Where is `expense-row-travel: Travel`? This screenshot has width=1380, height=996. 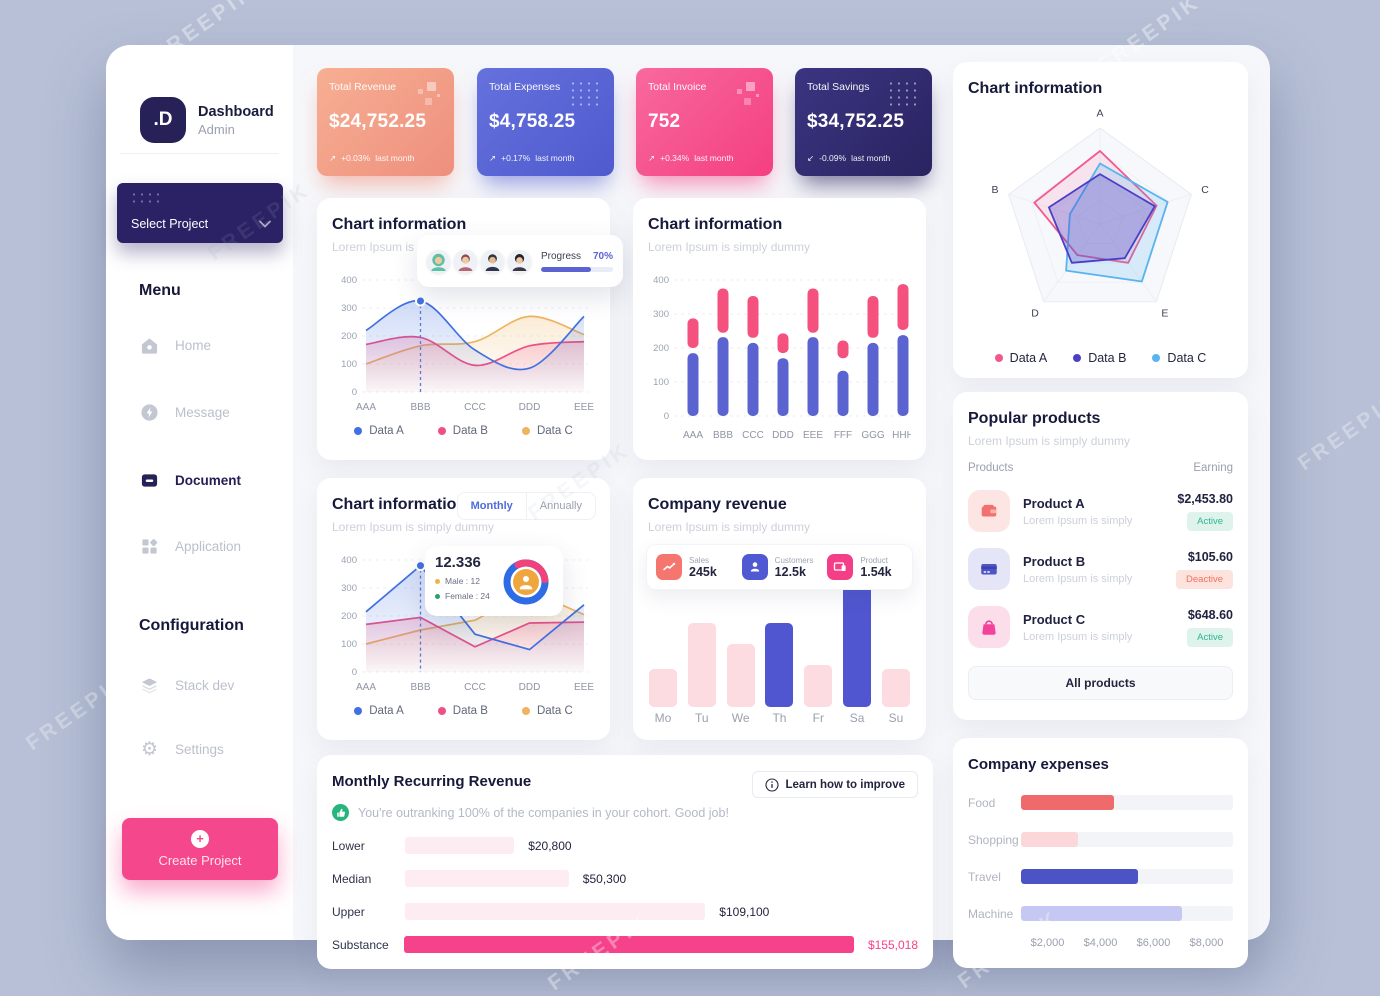
expense-row-travel: Travel is located at coordinates (1100, 876).